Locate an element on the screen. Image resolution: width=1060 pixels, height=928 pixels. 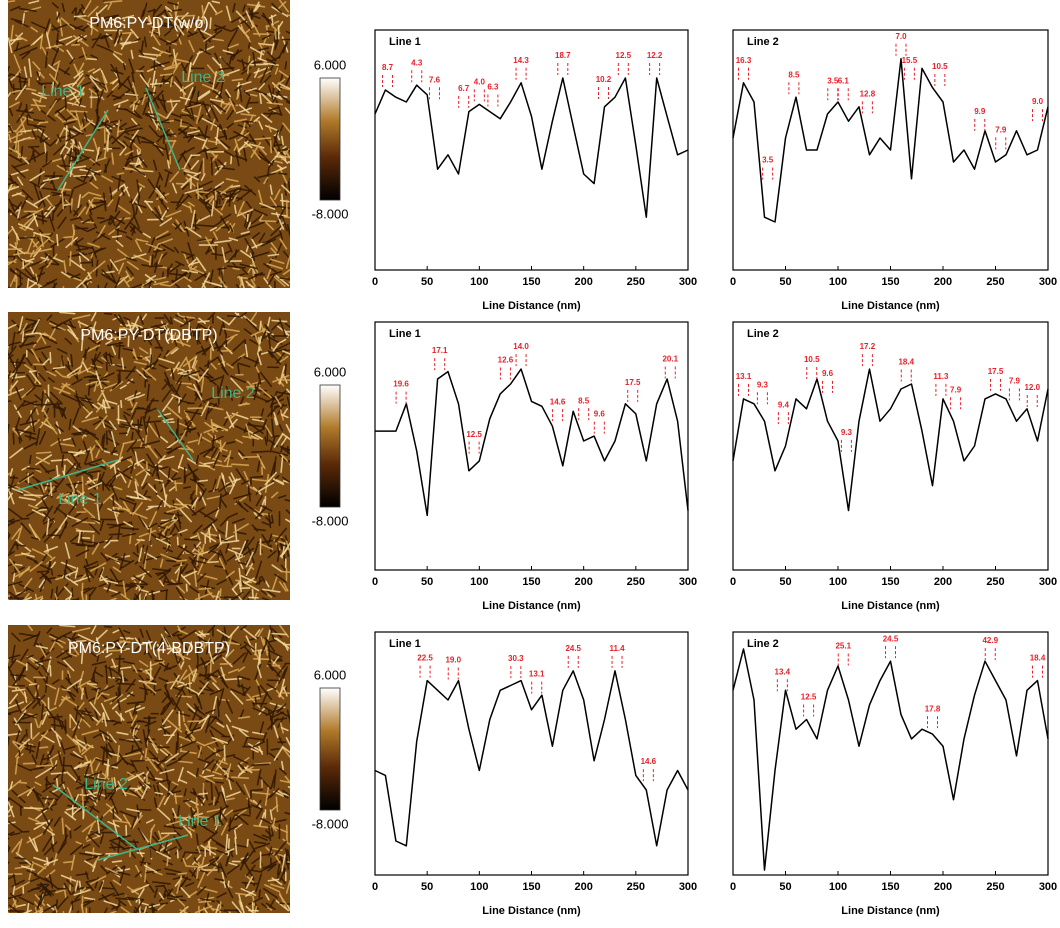
annotation: 13.1 is located at coordinates (537, 674).